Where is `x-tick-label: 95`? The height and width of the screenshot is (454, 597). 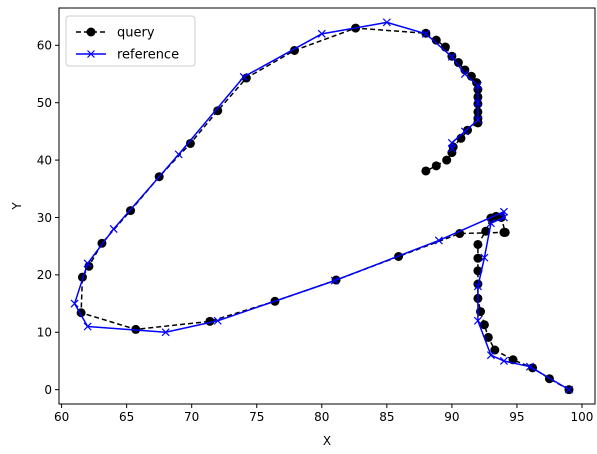
x-tick-label: 95 is located at coordinates (516, 417).